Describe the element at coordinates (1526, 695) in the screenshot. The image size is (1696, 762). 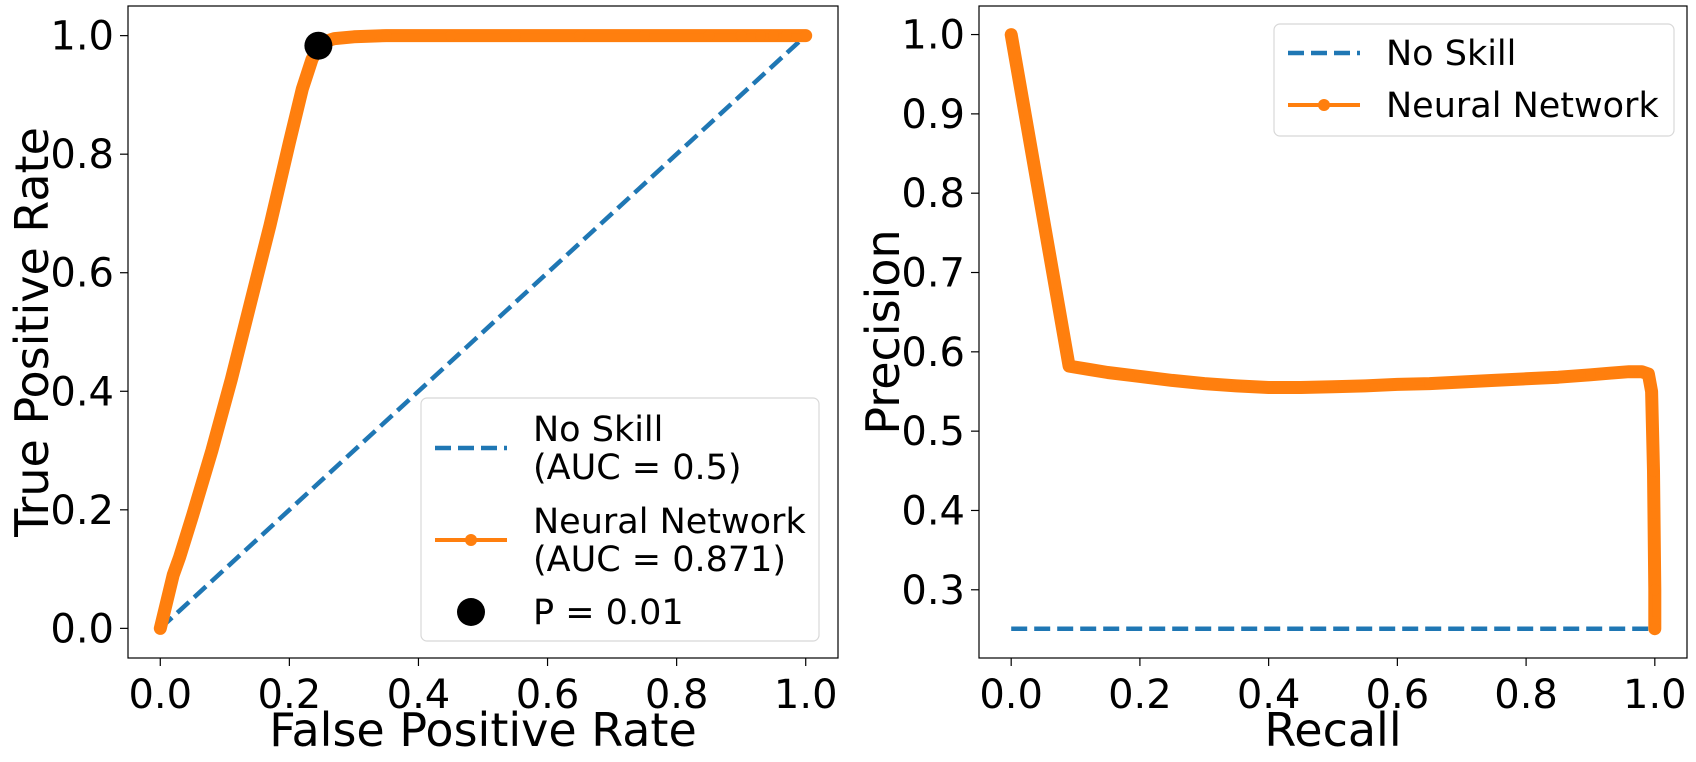
I see `pr-x-tick-label: 0.8` at that location.